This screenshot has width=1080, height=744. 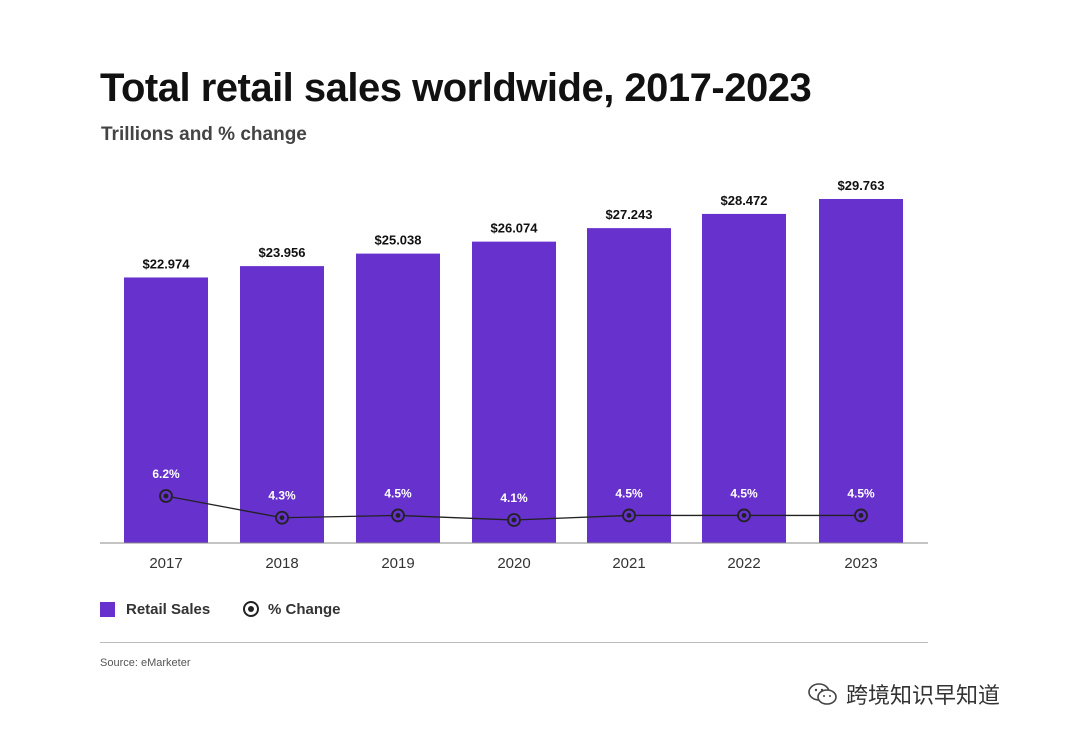 What do you see at coordinates (514, 498) in the screenshot?
I see `percent-change-label-2020: 4.1%` at bounding box center [514, 498].